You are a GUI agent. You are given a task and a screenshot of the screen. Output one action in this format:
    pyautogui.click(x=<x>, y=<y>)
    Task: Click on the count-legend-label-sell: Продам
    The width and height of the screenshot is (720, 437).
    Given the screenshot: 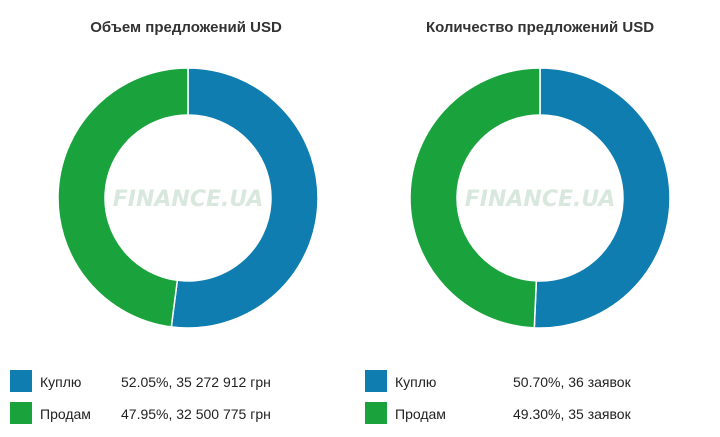 What is the action you would take?
    pyautogui.click(x=420, y=414)
    